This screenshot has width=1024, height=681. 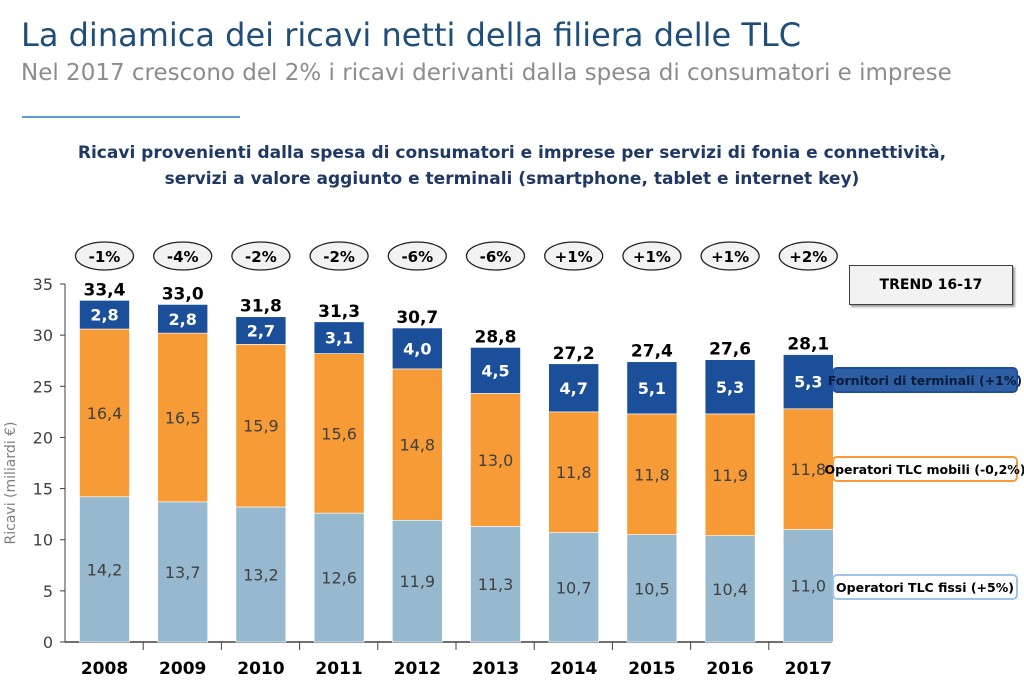 I want to click on data-label-fissi: 11,3, so click(x=496, y=584).